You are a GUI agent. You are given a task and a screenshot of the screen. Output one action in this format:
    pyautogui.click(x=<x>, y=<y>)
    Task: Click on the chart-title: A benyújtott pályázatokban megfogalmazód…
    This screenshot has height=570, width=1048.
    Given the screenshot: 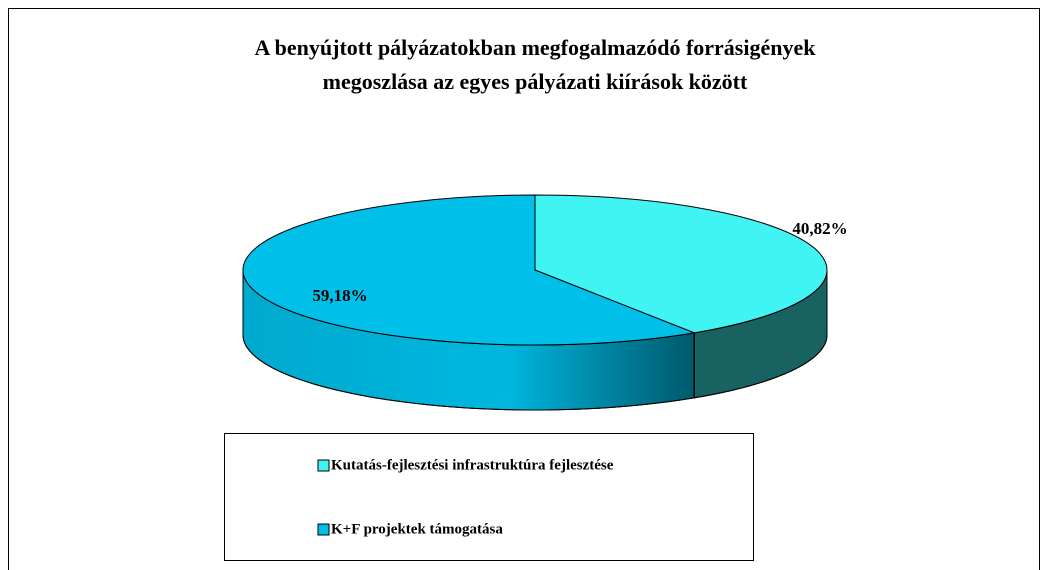 What is the action you would take?
    pyautogui.click(x=536, y=47)
    